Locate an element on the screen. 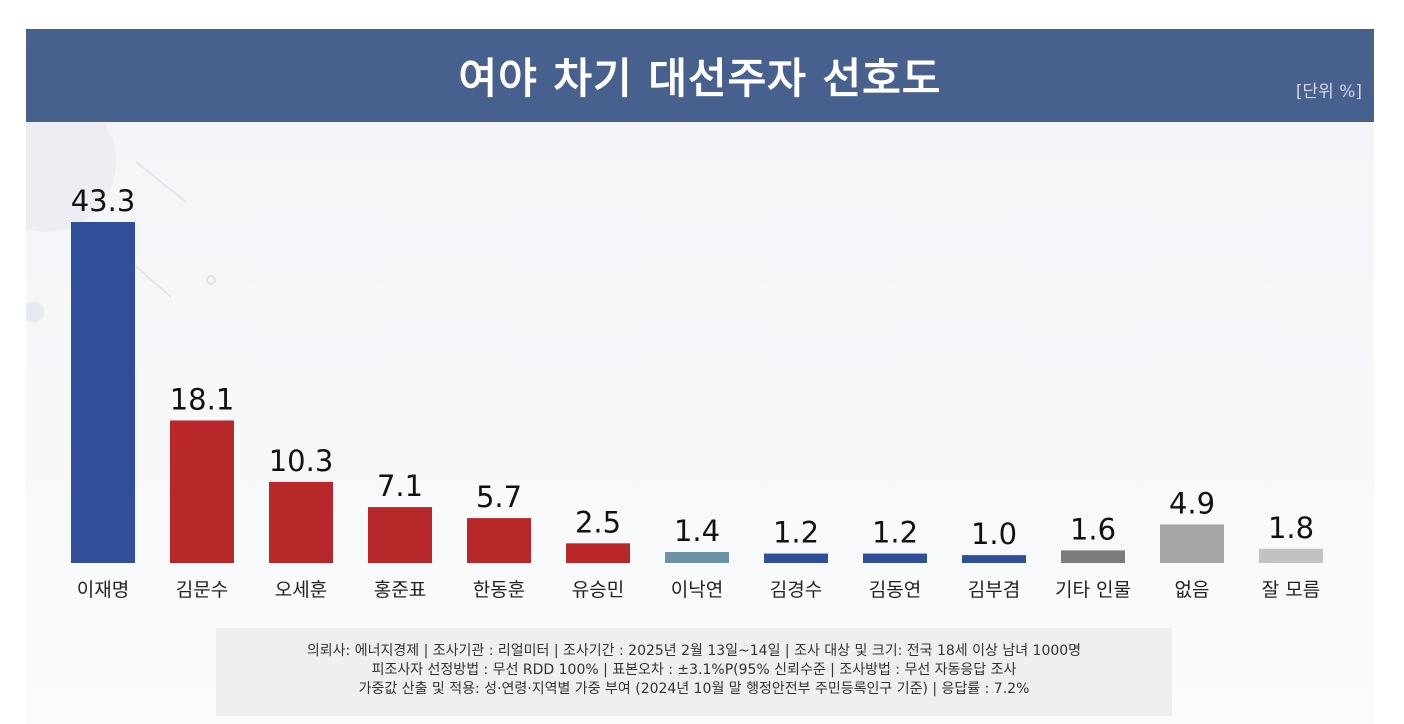  chart-title: 여야 차기 대선주자 선호도 is located at coordinates (700, 78).